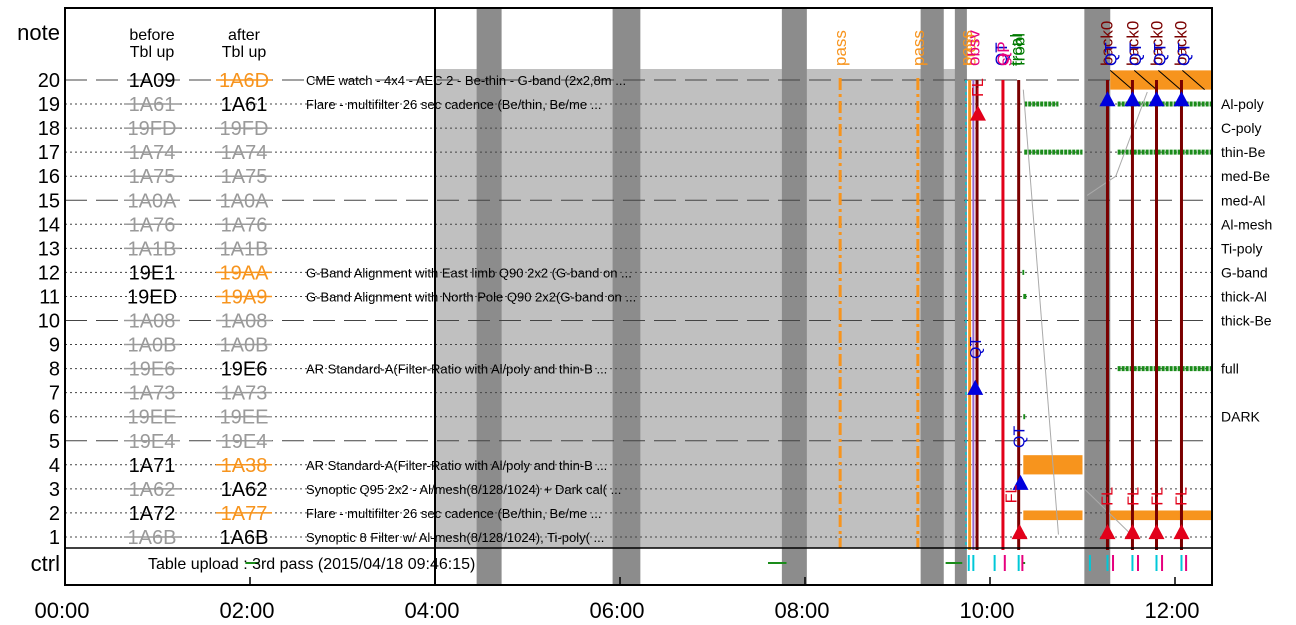 Image resolution: width=1296 pixels, height=625 pixels. Describe the element at coordinates (244, 418) in the screenshot. I see `after-program-id: 19EE` at that location.